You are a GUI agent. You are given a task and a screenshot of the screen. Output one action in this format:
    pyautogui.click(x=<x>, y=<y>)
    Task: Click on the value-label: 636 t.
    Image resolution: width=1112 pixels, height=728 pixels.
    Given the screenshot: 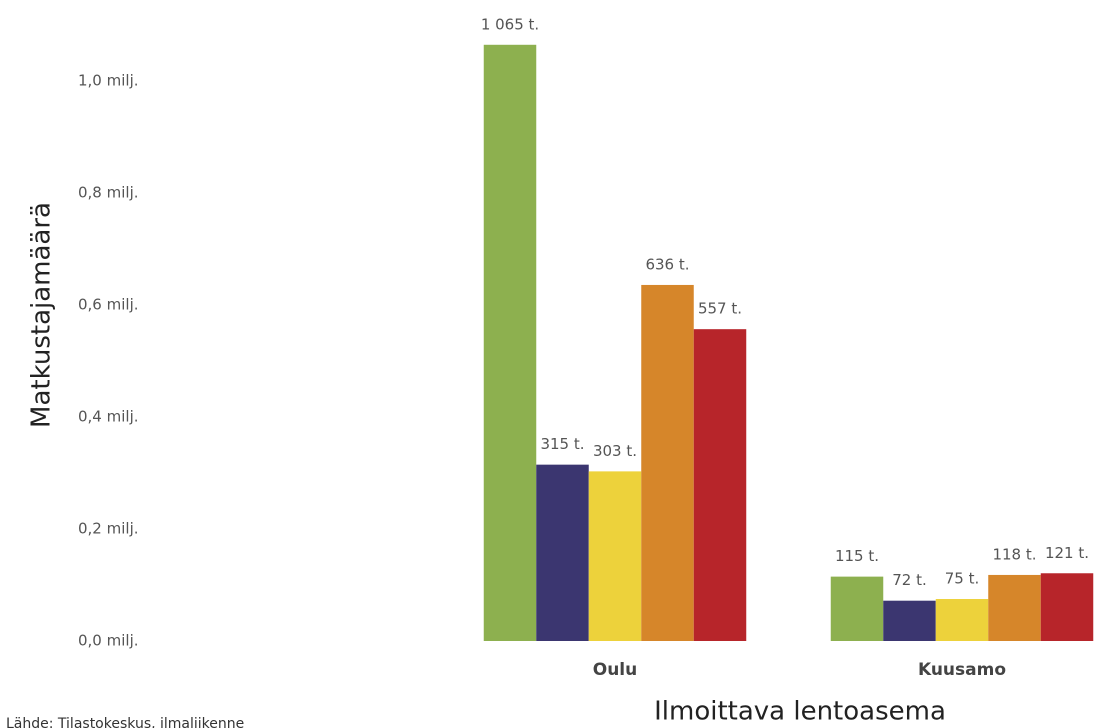 What is the action you would take?
    pyautogui.click(x=667, y=264)
    